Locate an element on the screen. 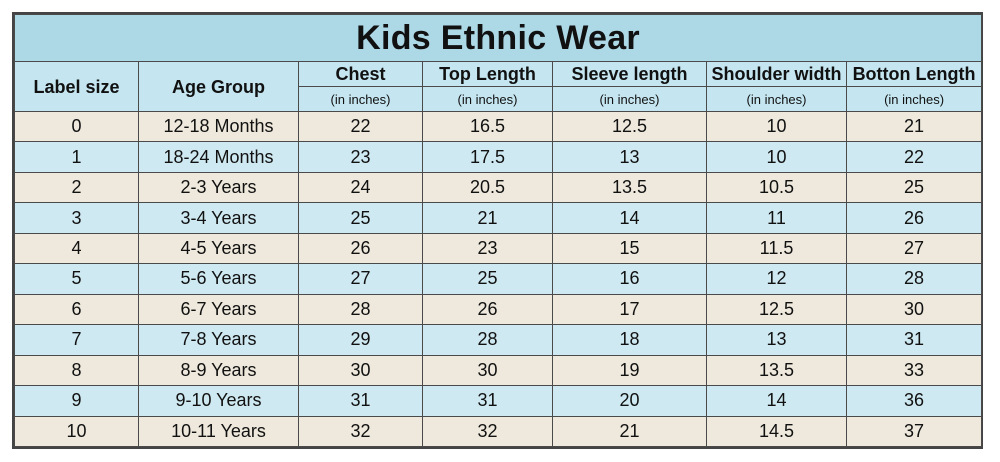  cell-top-length: 31 is located at coordinates (487, 401).